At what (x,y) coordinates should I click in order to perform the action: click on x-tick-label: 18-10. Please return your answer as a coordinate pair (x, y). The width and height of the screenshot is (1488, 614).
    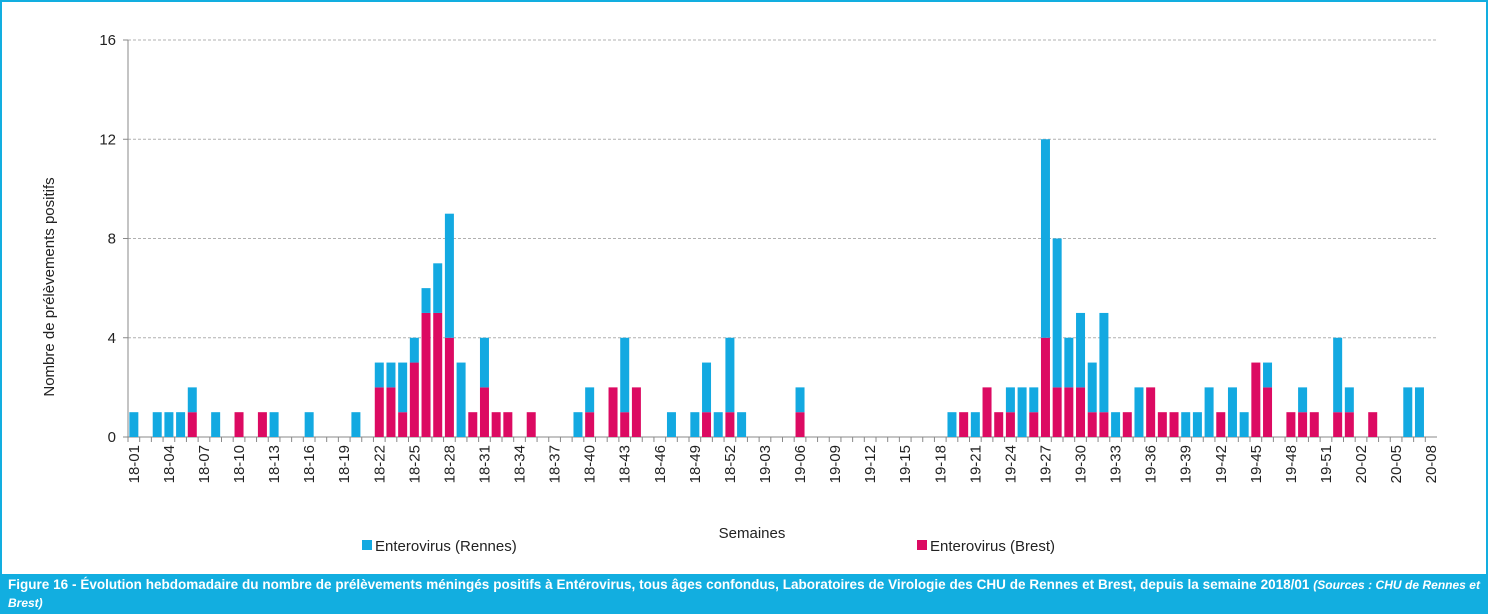
    Looking at the image, I should click on (239, 464).